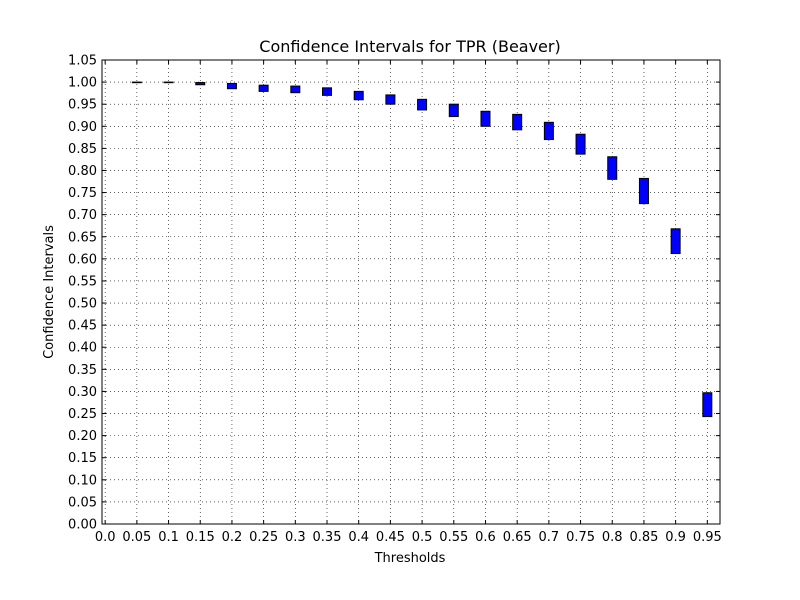 Image resolution: width=800 pixels, height=600 pixels. I want to click on x-tick-label: 0.55, so click(453, 537).